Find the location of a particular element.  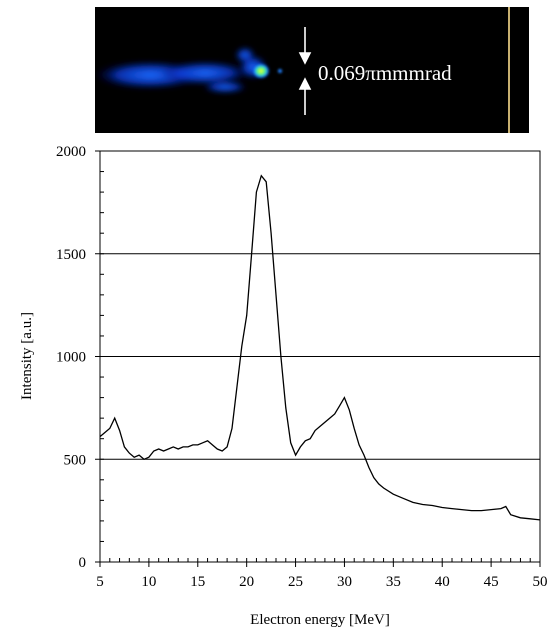

y-axis-title: Intensity [a.u.] is located at coordinates (27, 356).